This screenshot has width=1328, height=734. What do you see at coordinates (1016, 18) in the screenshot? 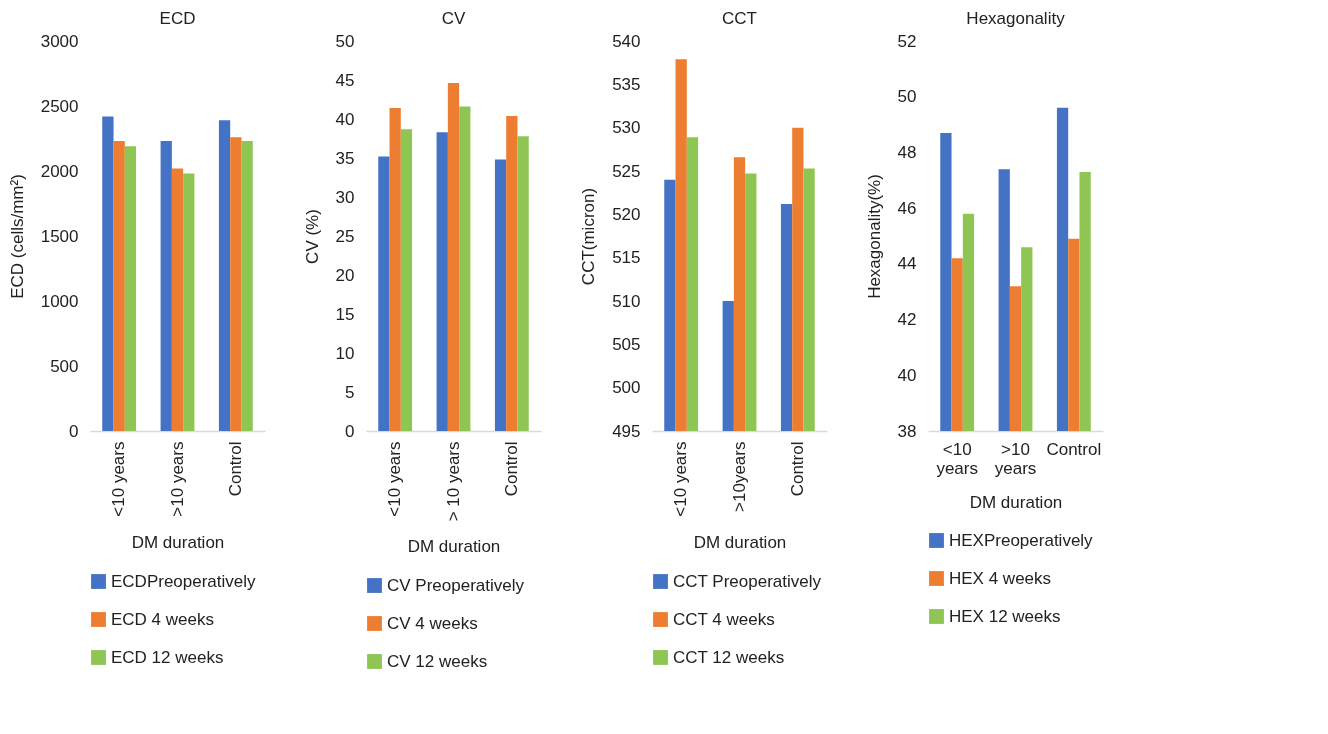
I see `chart-title: Hexagonality` at bounding box center [1016, 18].